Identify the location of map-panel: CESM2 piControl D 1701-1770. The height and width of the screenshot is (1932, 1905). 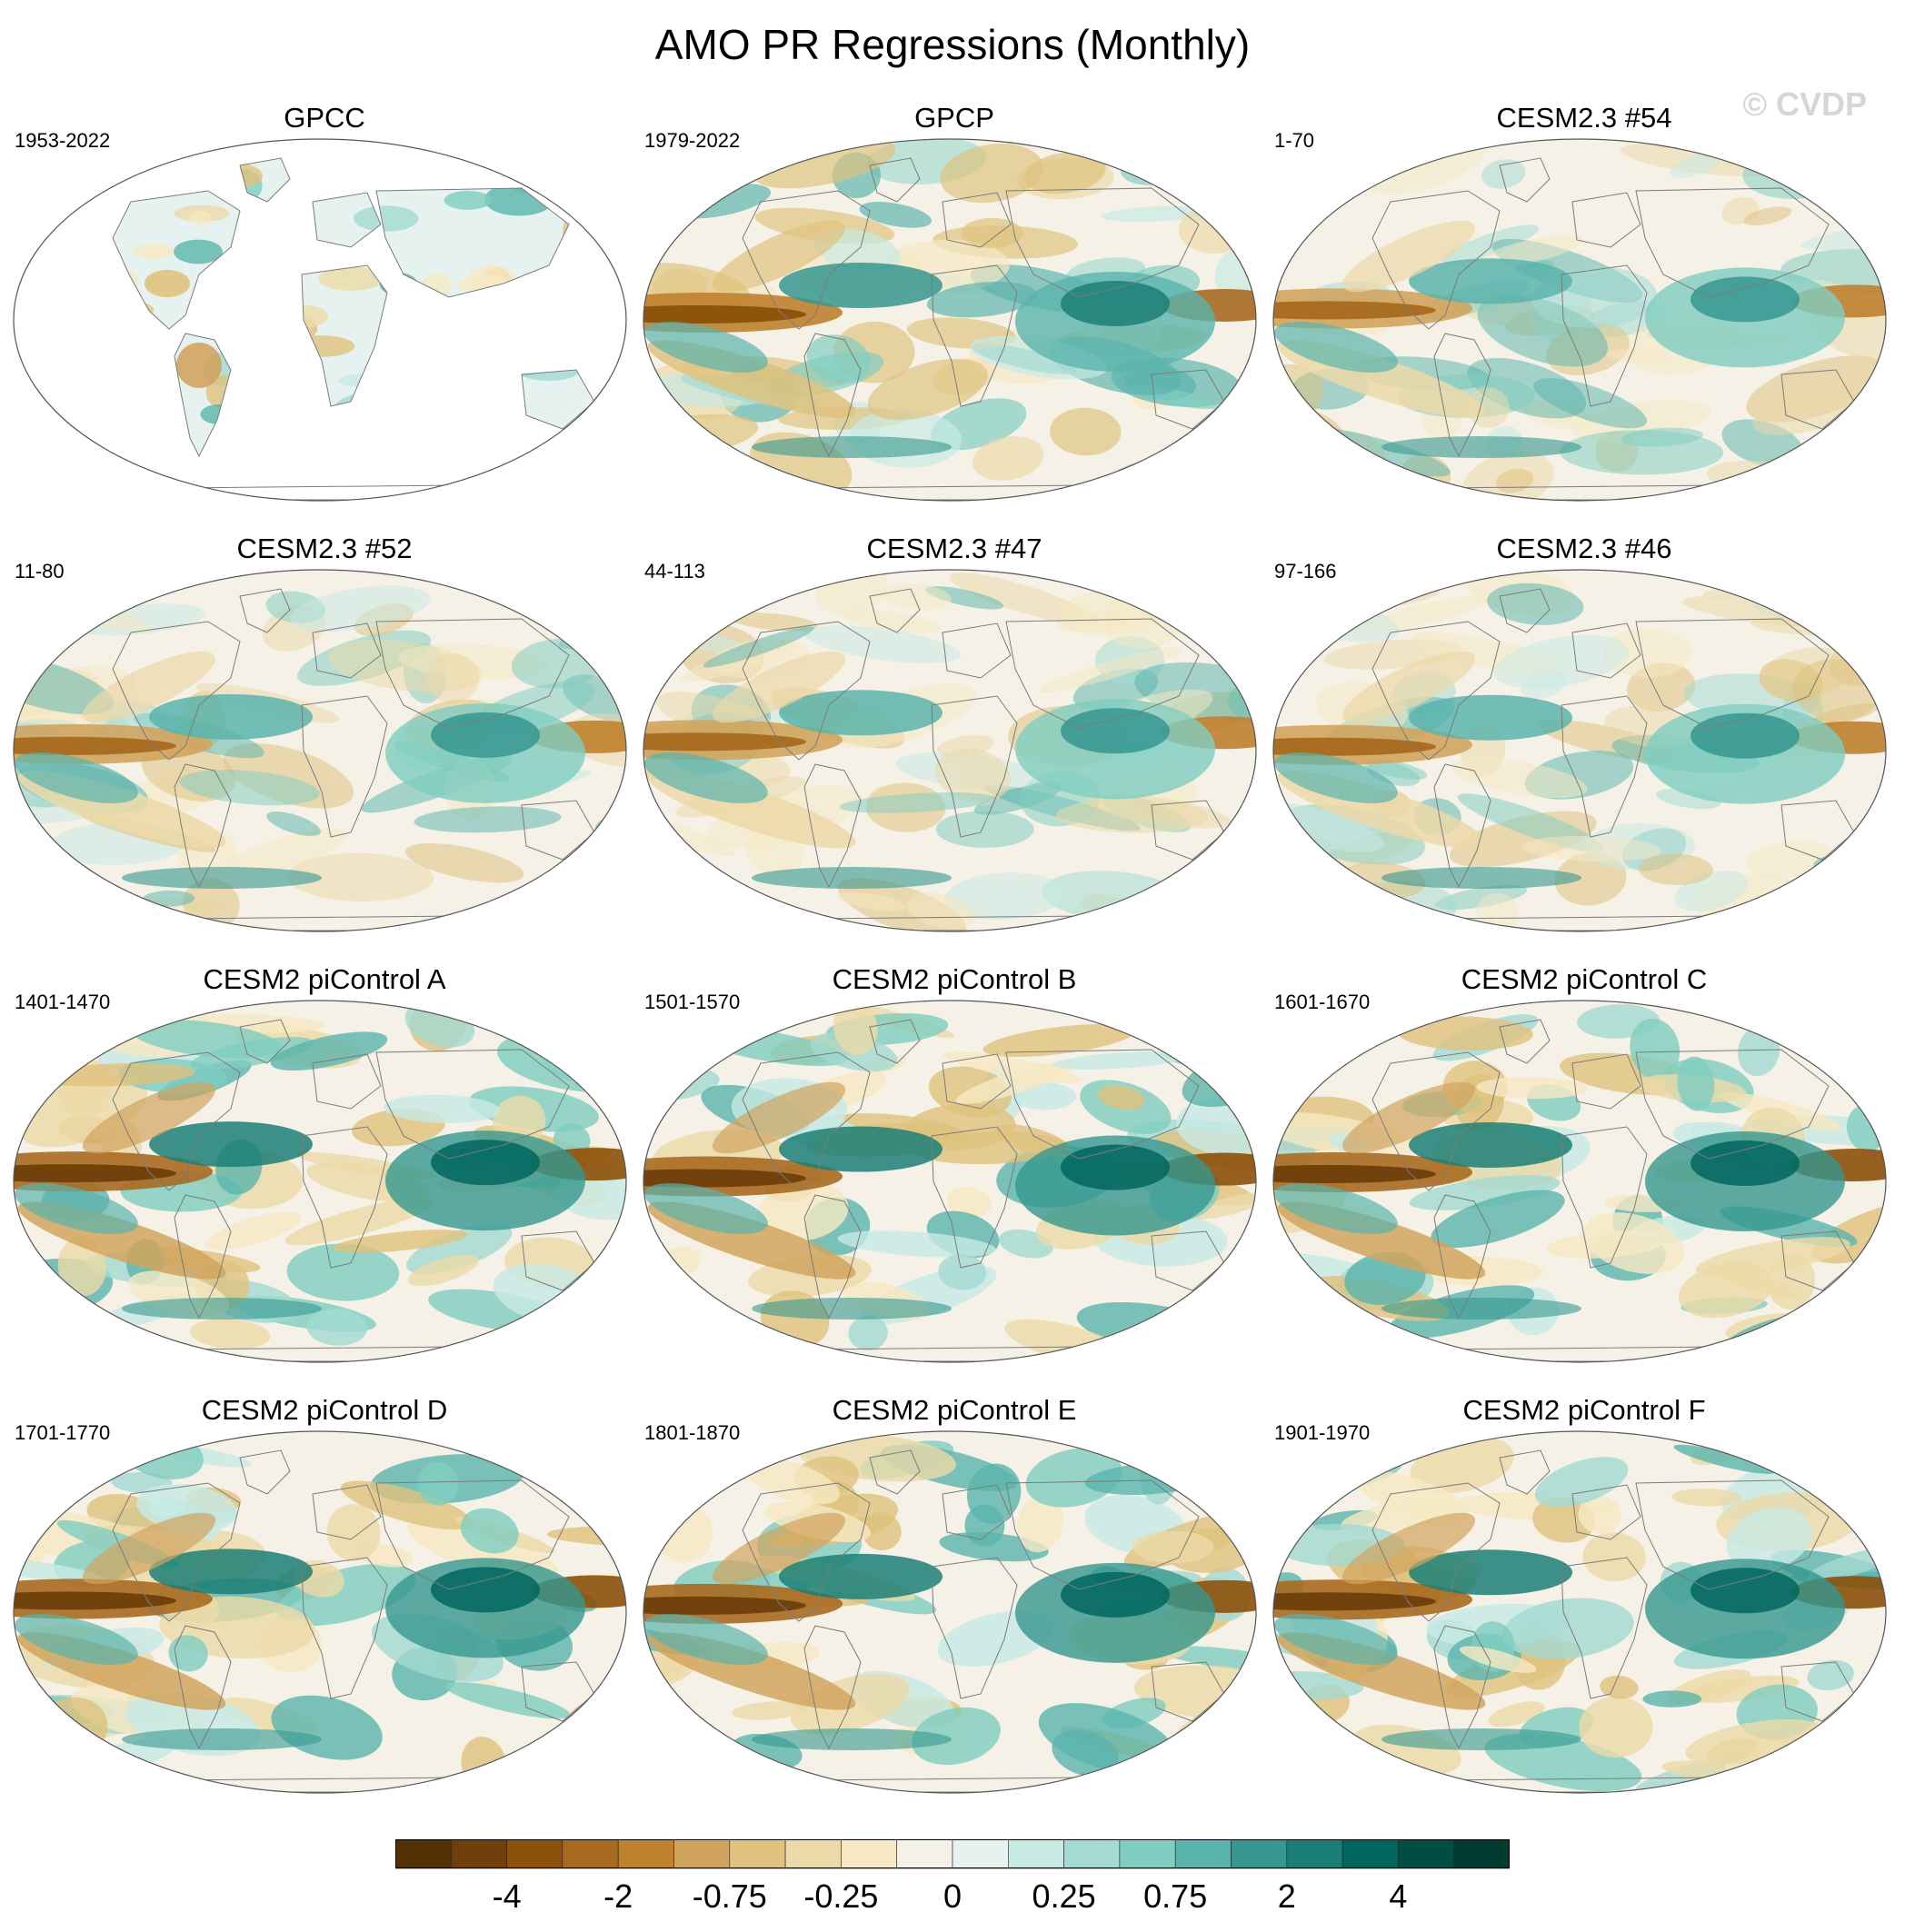
(324, 1607).